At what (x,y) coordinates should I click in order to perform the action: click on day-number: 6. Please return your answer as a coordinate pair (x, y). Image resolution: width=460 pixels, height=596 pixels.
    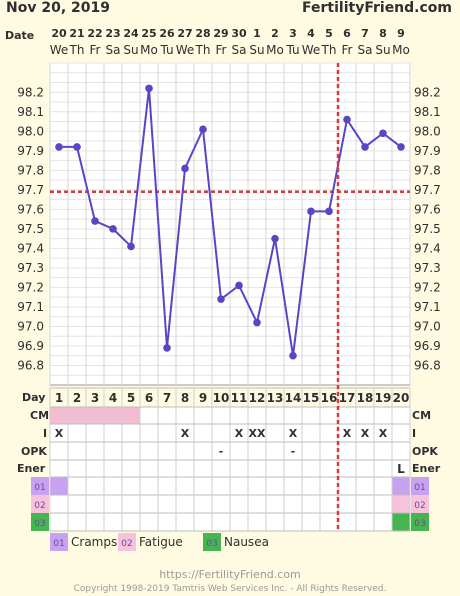
    Looking at the image, I should click on (149, 398).